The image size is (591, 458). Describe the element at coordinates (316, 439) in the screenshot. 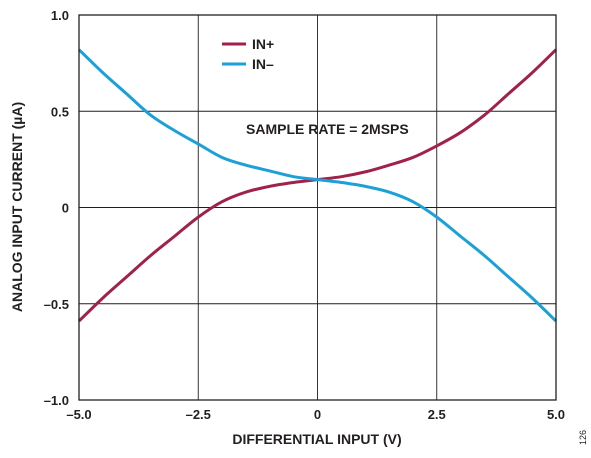

I see `x-axis-title: DIFFERENTIAL INPUT (V)` at that location.